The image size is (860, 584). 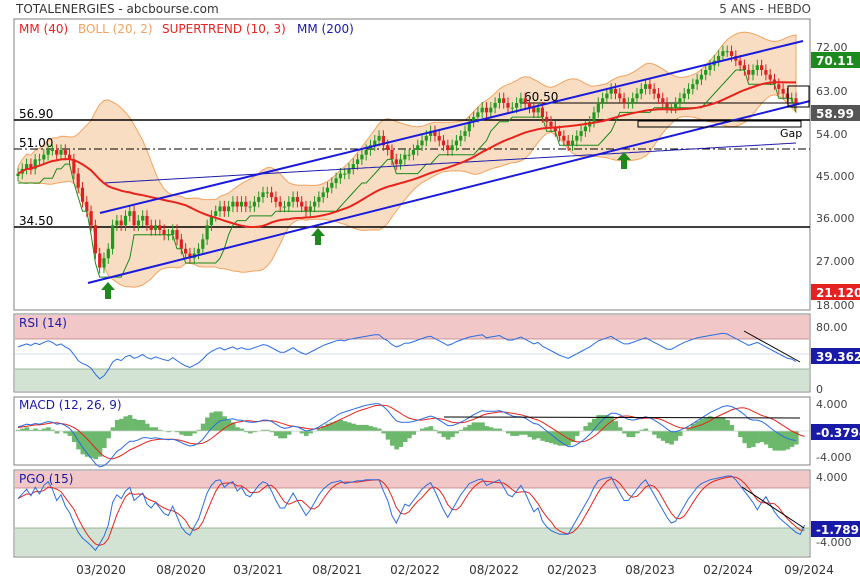 What do you see at coordinates (412, 479) in the screenshot?
I see `pgo-upper-band` at bounding box center [412, 479].